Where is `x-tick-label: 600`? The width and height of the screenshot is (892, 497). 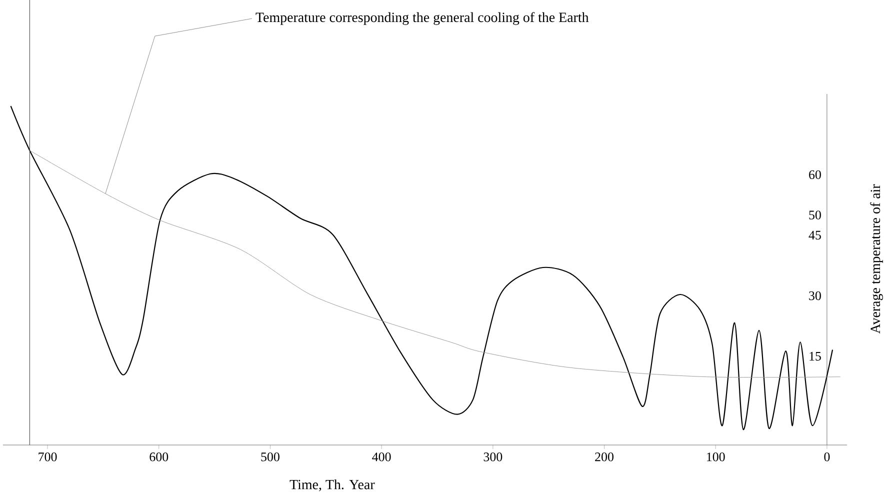
x-tick-label: 600 is located at coordinates (159, 457).